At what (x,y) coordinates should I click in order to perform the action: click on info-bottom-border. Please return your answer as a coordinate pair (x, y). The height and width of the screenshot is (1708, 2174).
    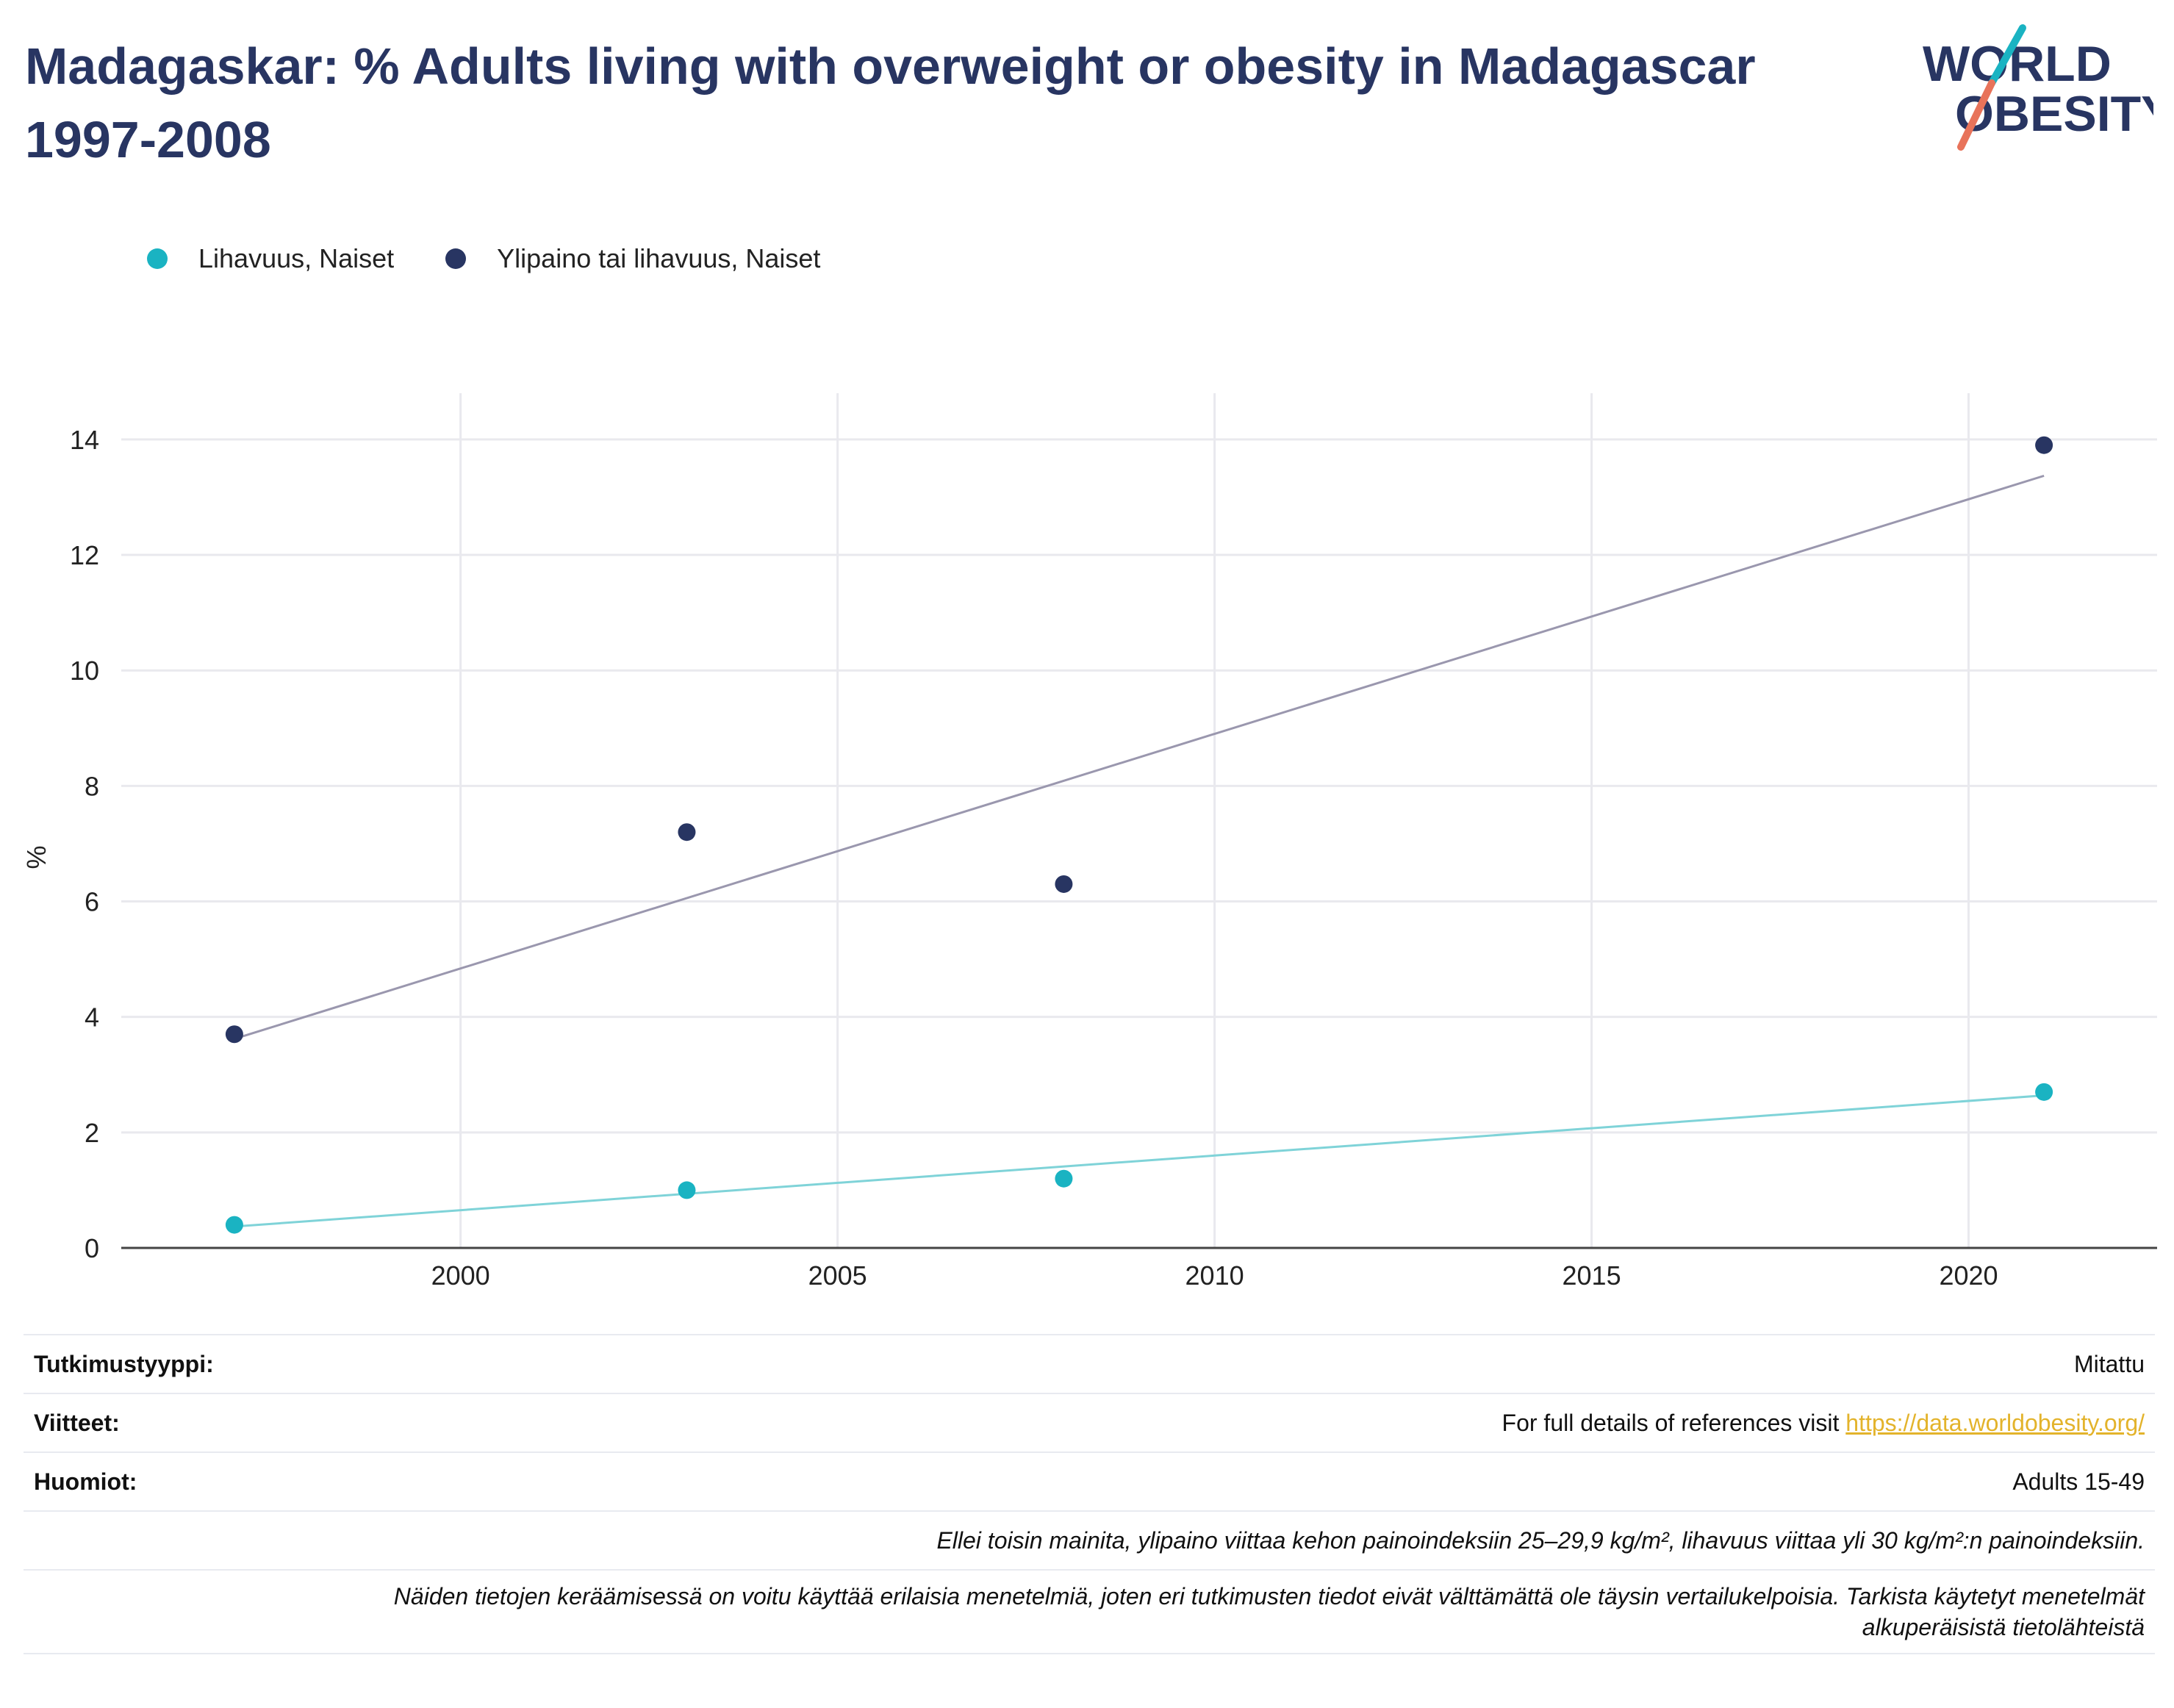
    Looking at the image, I should click on (1089, 1653).